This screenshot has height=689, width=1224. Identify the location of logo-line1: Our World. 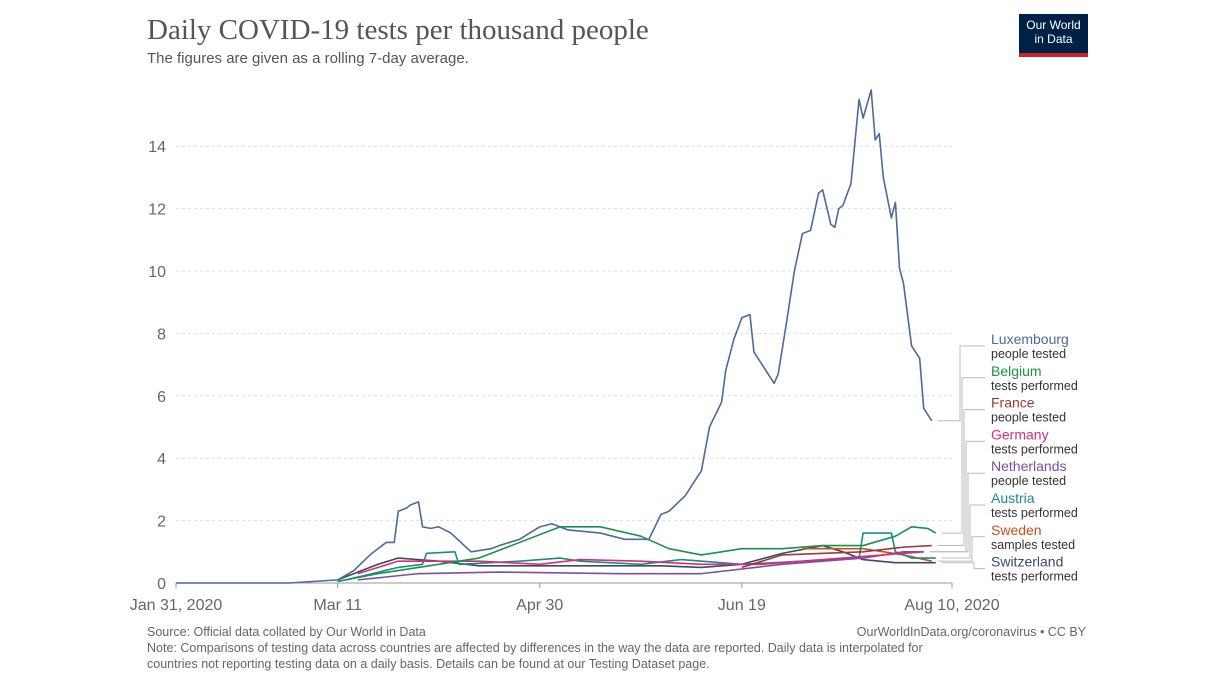
(1053, 25).